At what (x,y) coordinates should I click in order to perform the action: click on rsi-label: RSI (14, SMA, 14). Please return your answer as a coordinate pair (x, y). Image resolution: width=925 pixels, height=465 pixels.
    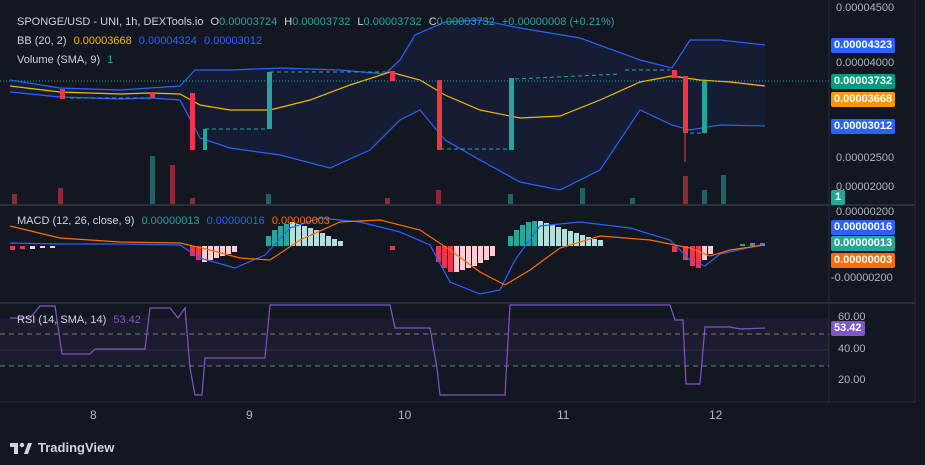
    Looking at the image, I should click on (62, 320).